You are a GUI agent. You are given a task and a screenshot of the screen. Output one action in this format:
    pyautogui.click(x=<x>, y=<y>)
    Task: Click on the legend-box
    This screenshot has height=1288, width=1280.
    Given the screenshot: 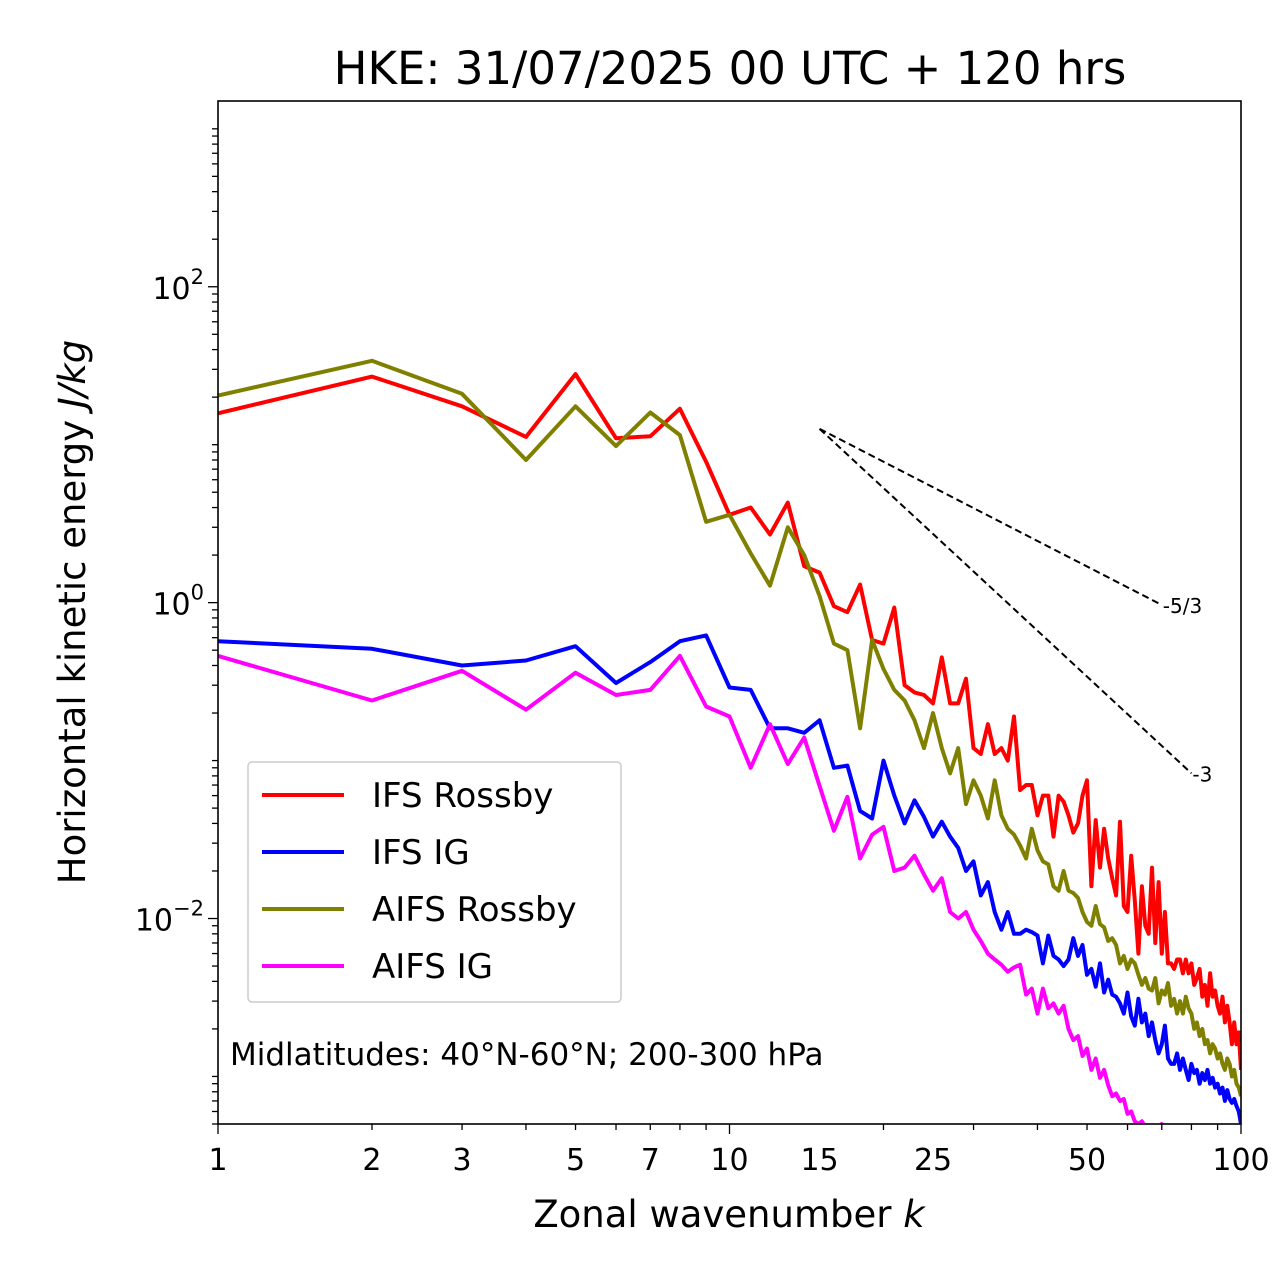 What is the action you would take?
    pyautogui.click(x=434, y=882)
    